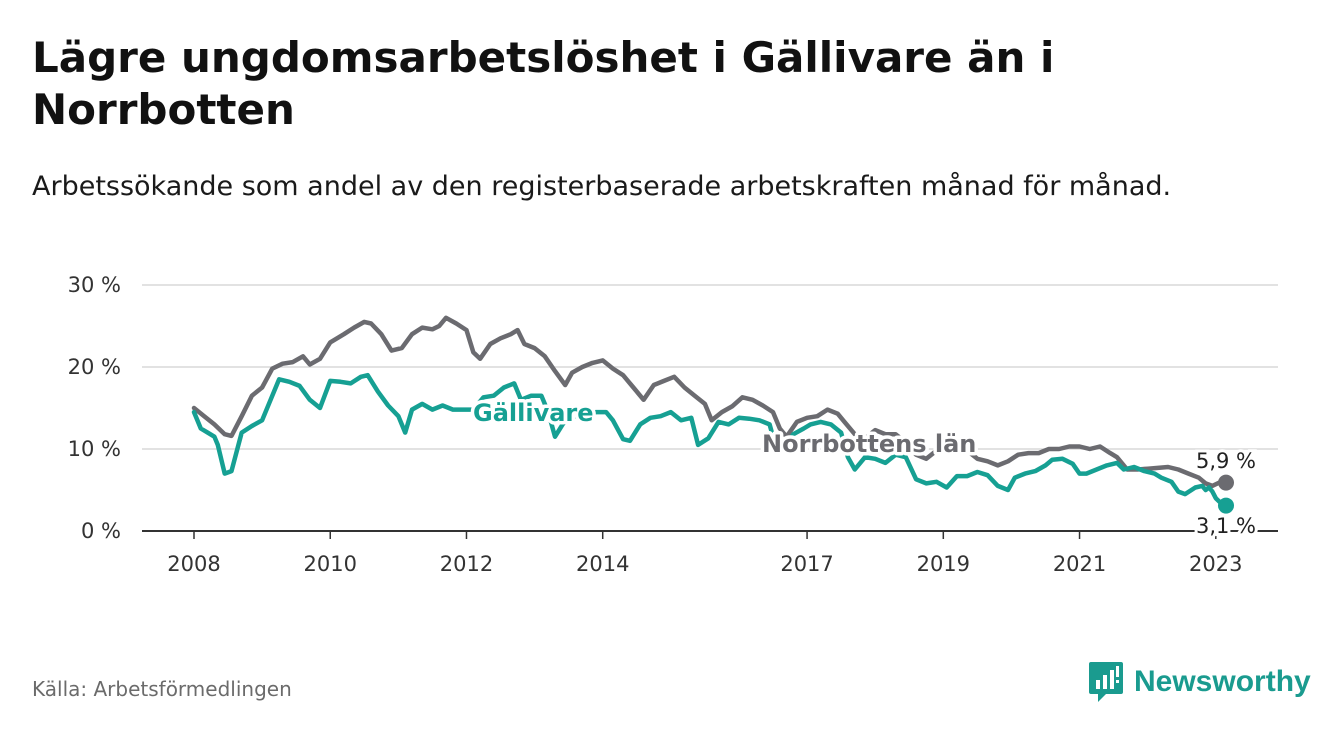 This screenshot has height=734, width=1340. What do you see at coordinates (533, 413) in the screenshot?
I see `series-label-gallivare: Gällivare` at bounding box center [533, 413].